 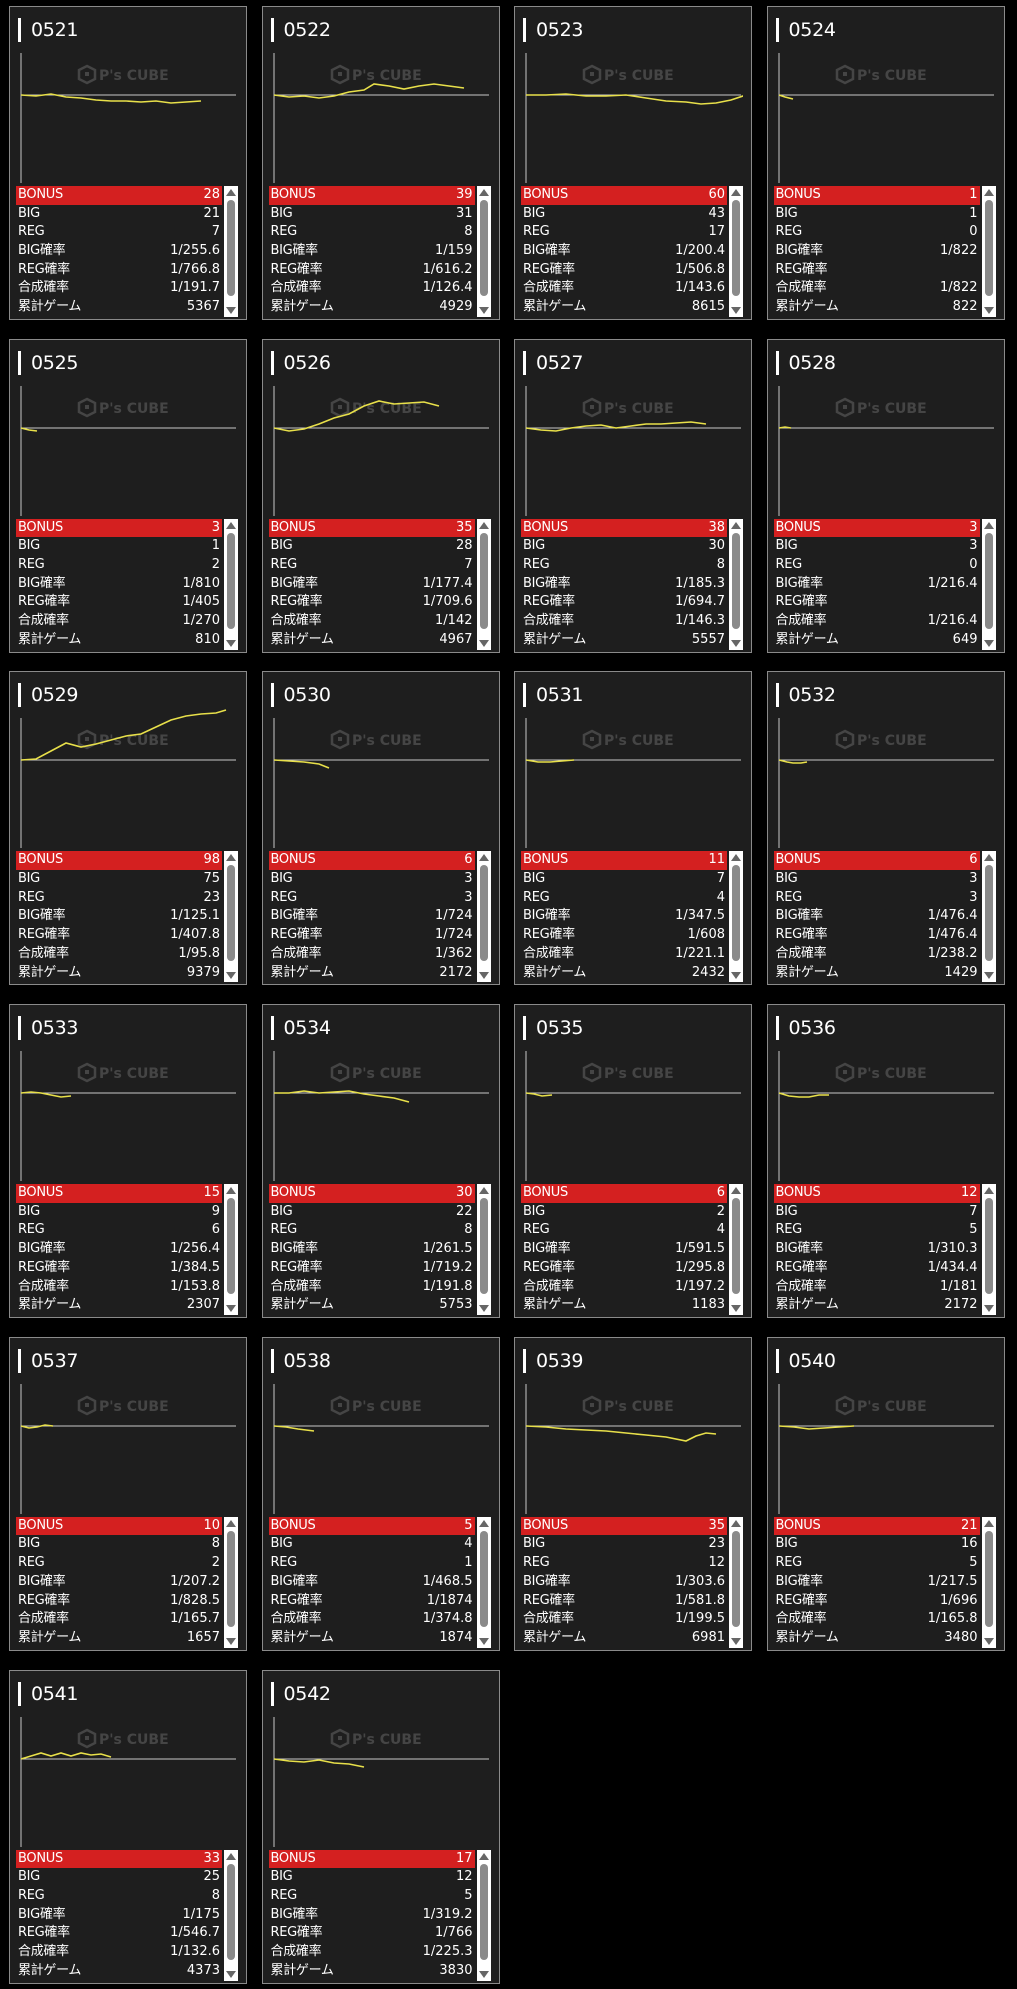 What do you see at coordinates (128, 163) in the screenshot?
I see `machine-card: 0521 P's CUBE BONUS 28 BIG 21 REG 7` at bounding box center [128, 163].